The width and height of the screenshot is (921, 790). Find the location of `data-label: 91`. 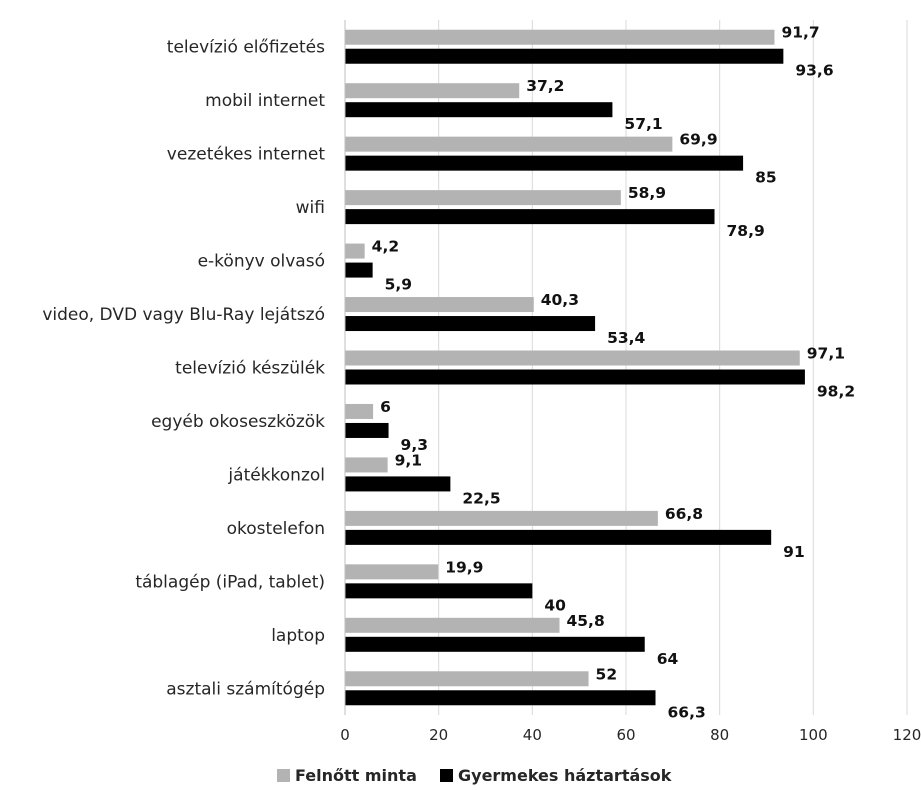

data-label: 91 is located at coordinates (794, 552).